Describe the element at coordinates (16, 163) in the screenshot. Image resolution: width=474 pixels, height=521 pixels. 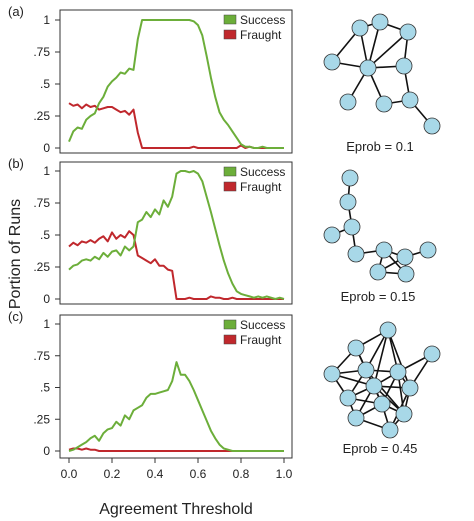
I see `panel-label: (b)` at that location.